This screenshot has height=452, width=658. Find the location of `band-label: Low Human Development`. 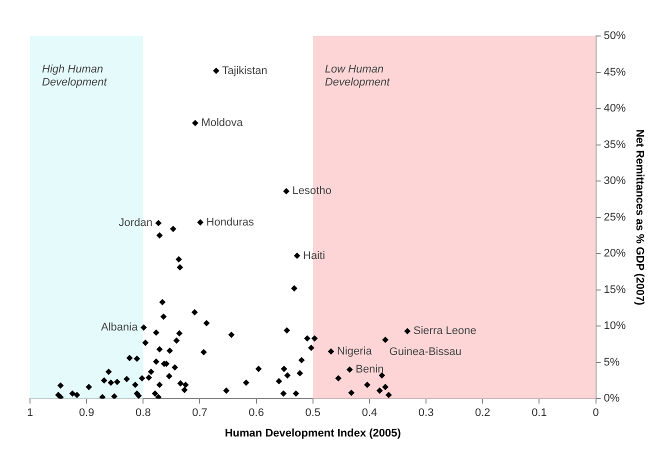

band-label: Low Human Development is located at coordinates (357, 76).